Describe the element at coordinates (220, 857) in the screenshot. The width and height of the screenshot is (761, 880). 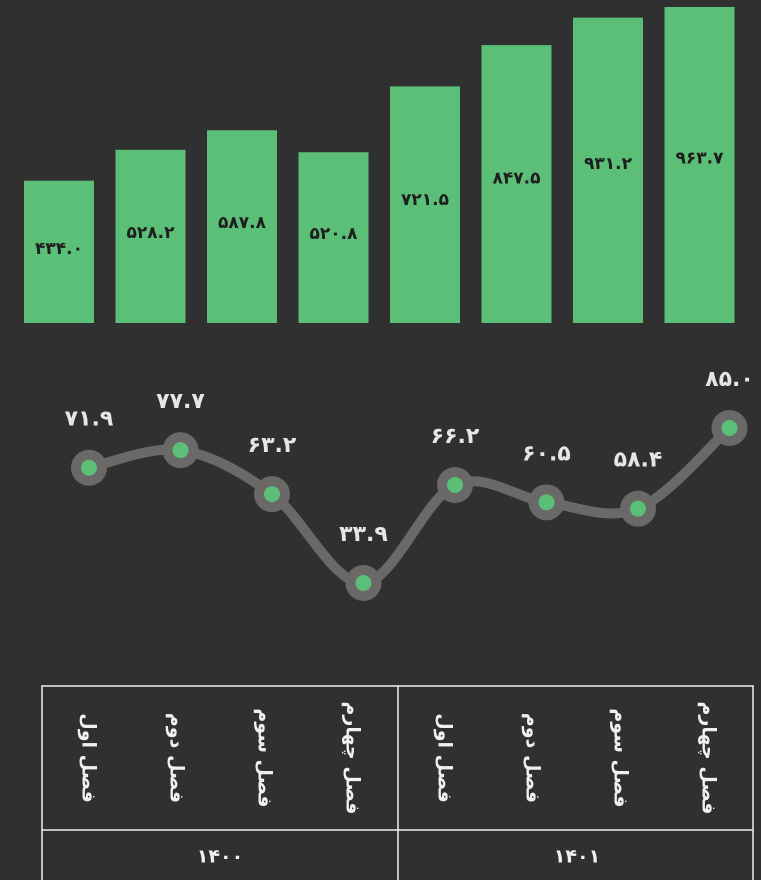
I see `group-label: ۱۴۰۰` at that location.